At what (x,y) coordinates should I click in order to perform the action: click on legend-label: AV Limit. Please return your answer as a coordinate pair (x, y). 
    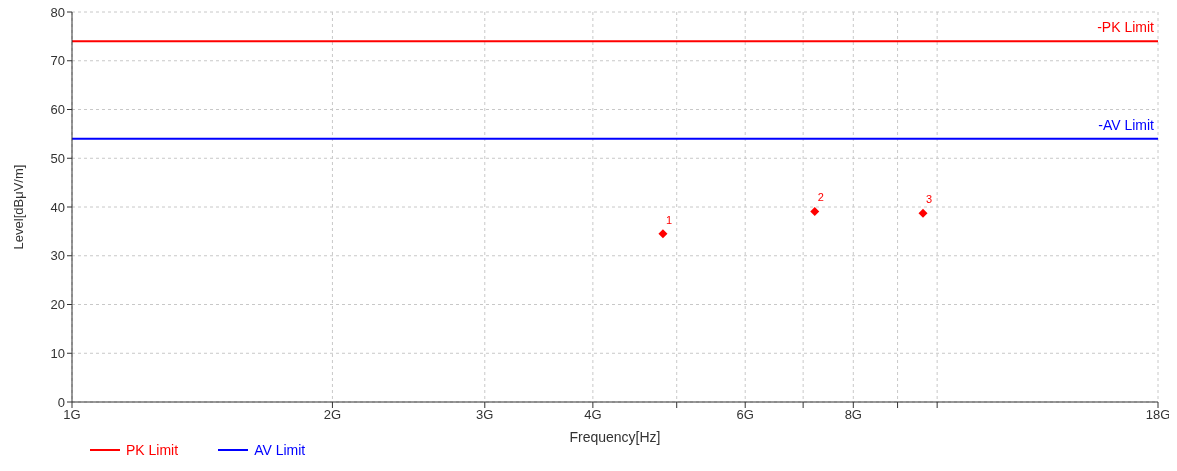
    Looking at the image, I should click on (280, 450).